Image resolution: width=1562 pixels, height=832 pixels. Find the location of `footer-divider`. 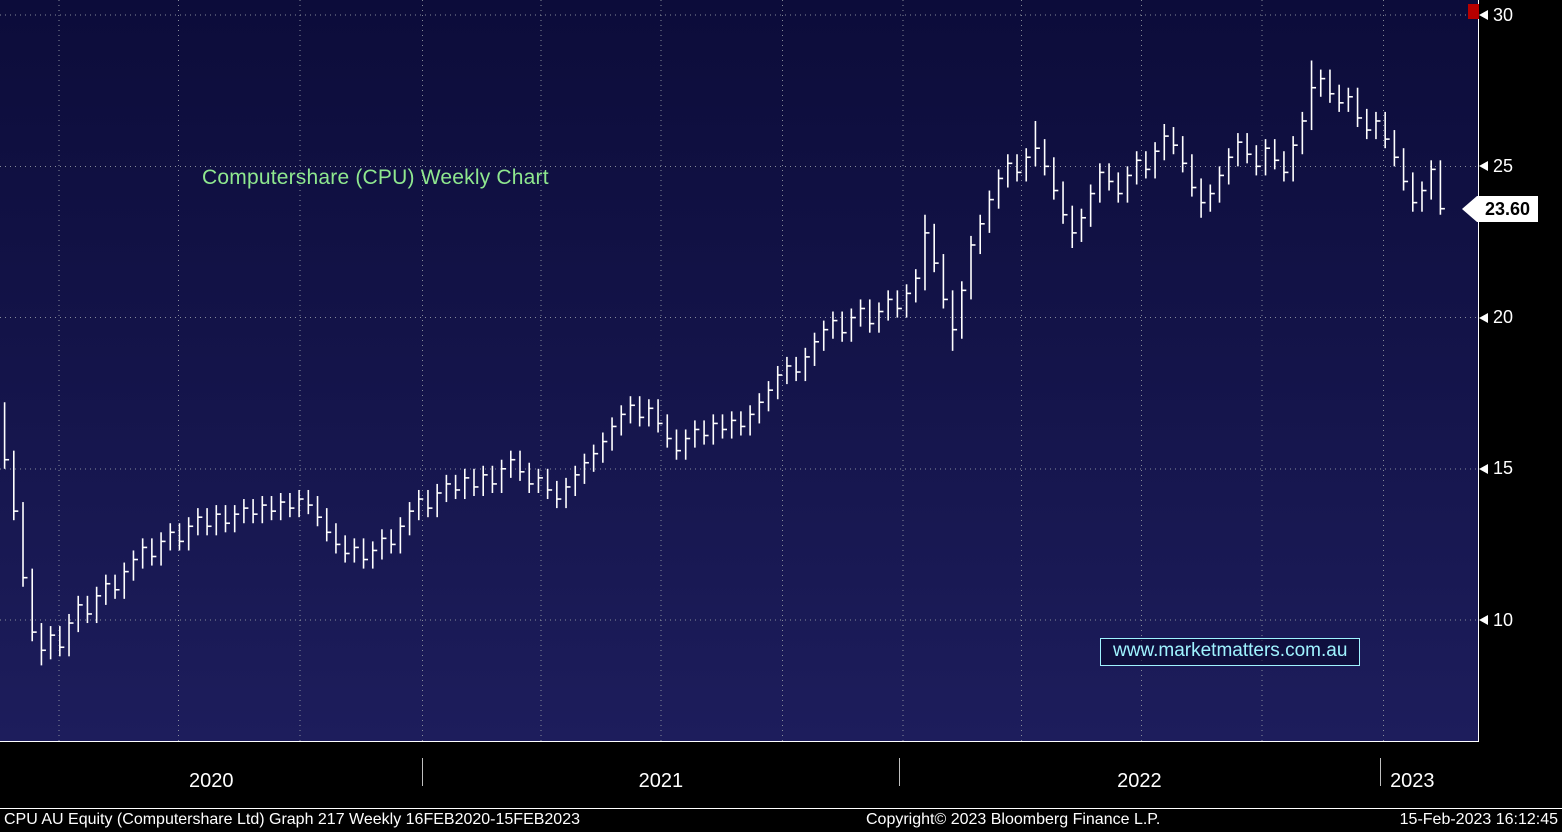

footer-divider is located at coordinates (781, 808).